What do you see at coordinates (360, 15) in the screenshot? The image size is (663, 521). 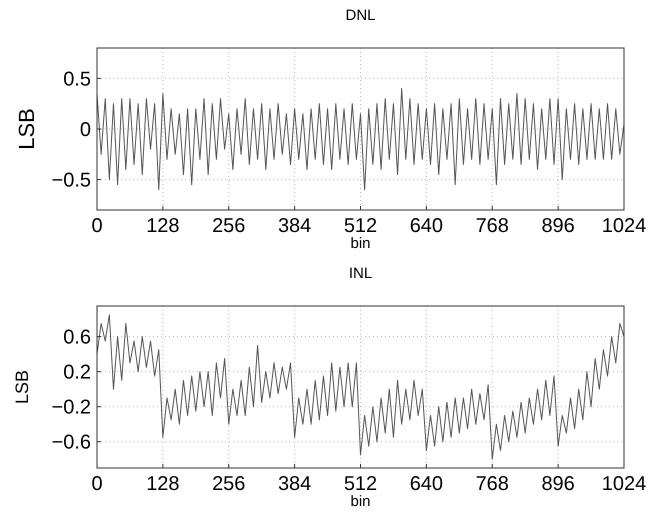 I see `chart-title: DNL` at bounding box center [360, 15].